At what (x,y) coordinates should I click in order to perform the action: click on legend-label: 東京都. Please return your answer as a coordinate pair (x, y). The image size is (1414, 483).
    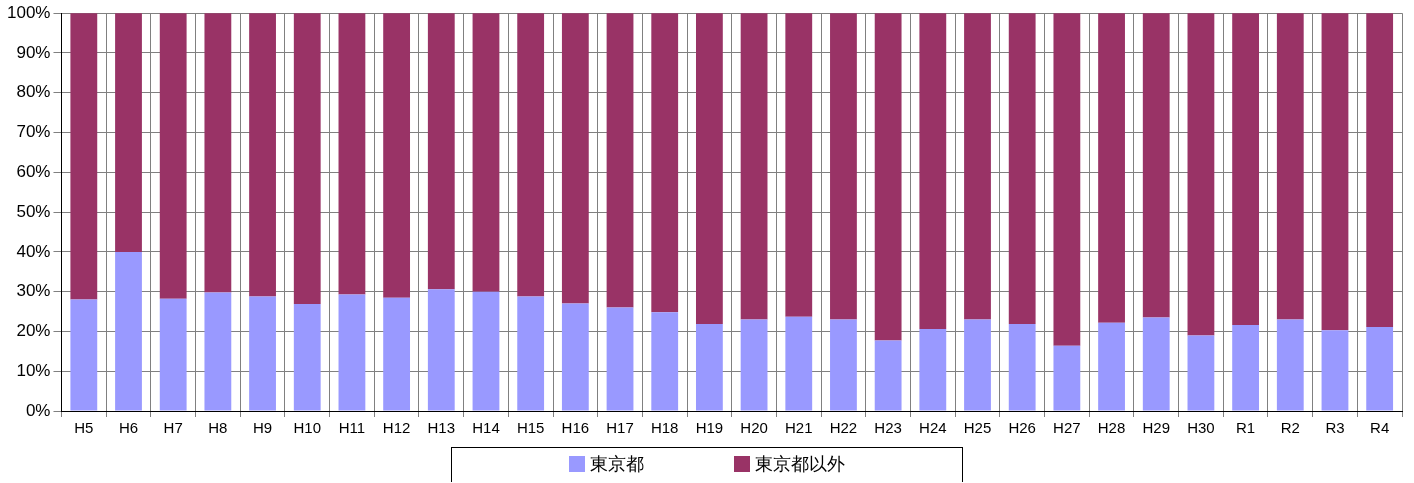
    Looking at the image, I should click on (617, 464).